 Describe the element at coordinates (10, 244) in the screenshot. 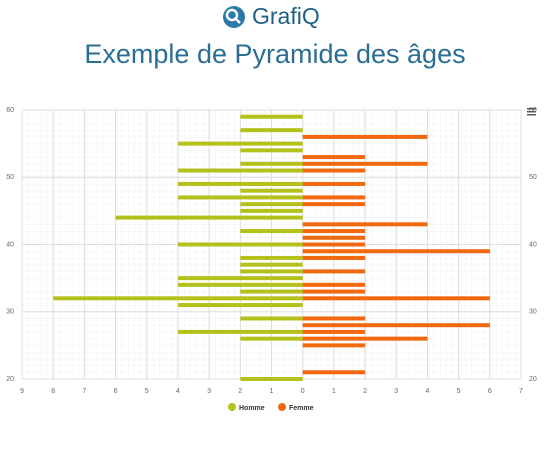

I see `y-tick-label: 40` at that location.